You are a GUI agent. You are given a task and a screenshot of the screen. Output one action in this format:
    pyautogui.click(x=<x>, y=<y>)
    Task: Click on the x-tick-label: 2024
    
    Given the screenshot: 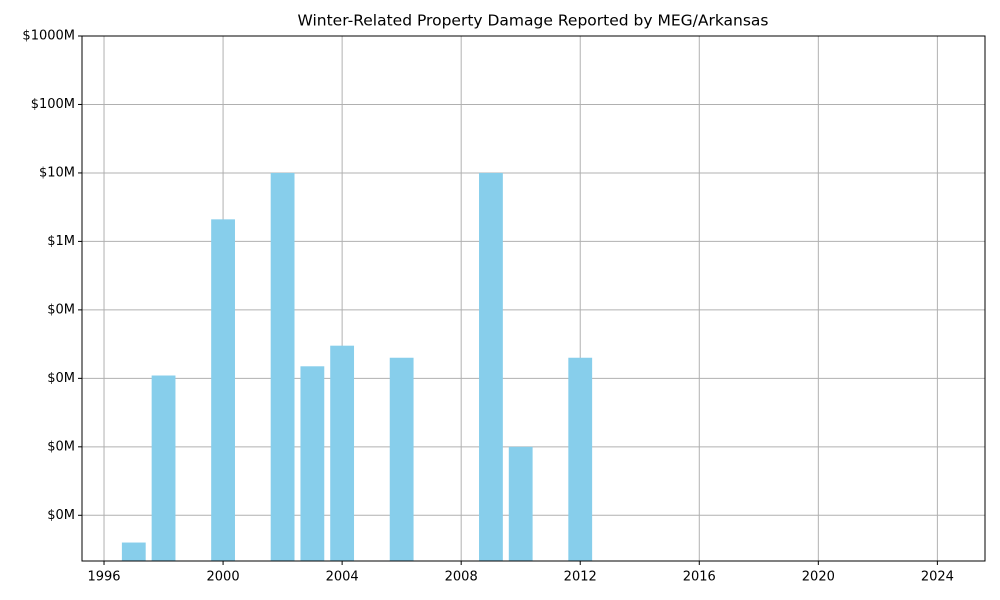 What is the action you would take?
    pyautogui.click(x=937, y=577)
    